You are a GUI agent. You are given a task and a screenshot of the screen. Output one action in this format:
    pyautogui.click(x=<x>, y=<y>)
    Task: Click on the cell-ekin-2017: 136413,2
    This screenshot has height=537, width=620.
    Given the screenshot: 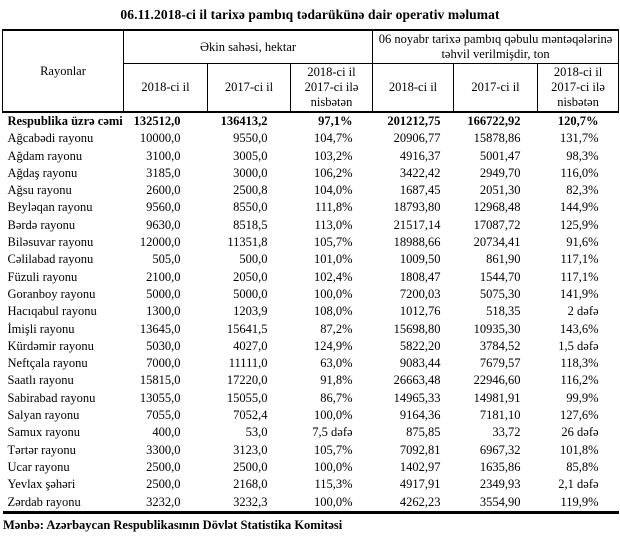 What is the action you would take?
    pyautogui.click(x=244, y=121)
    